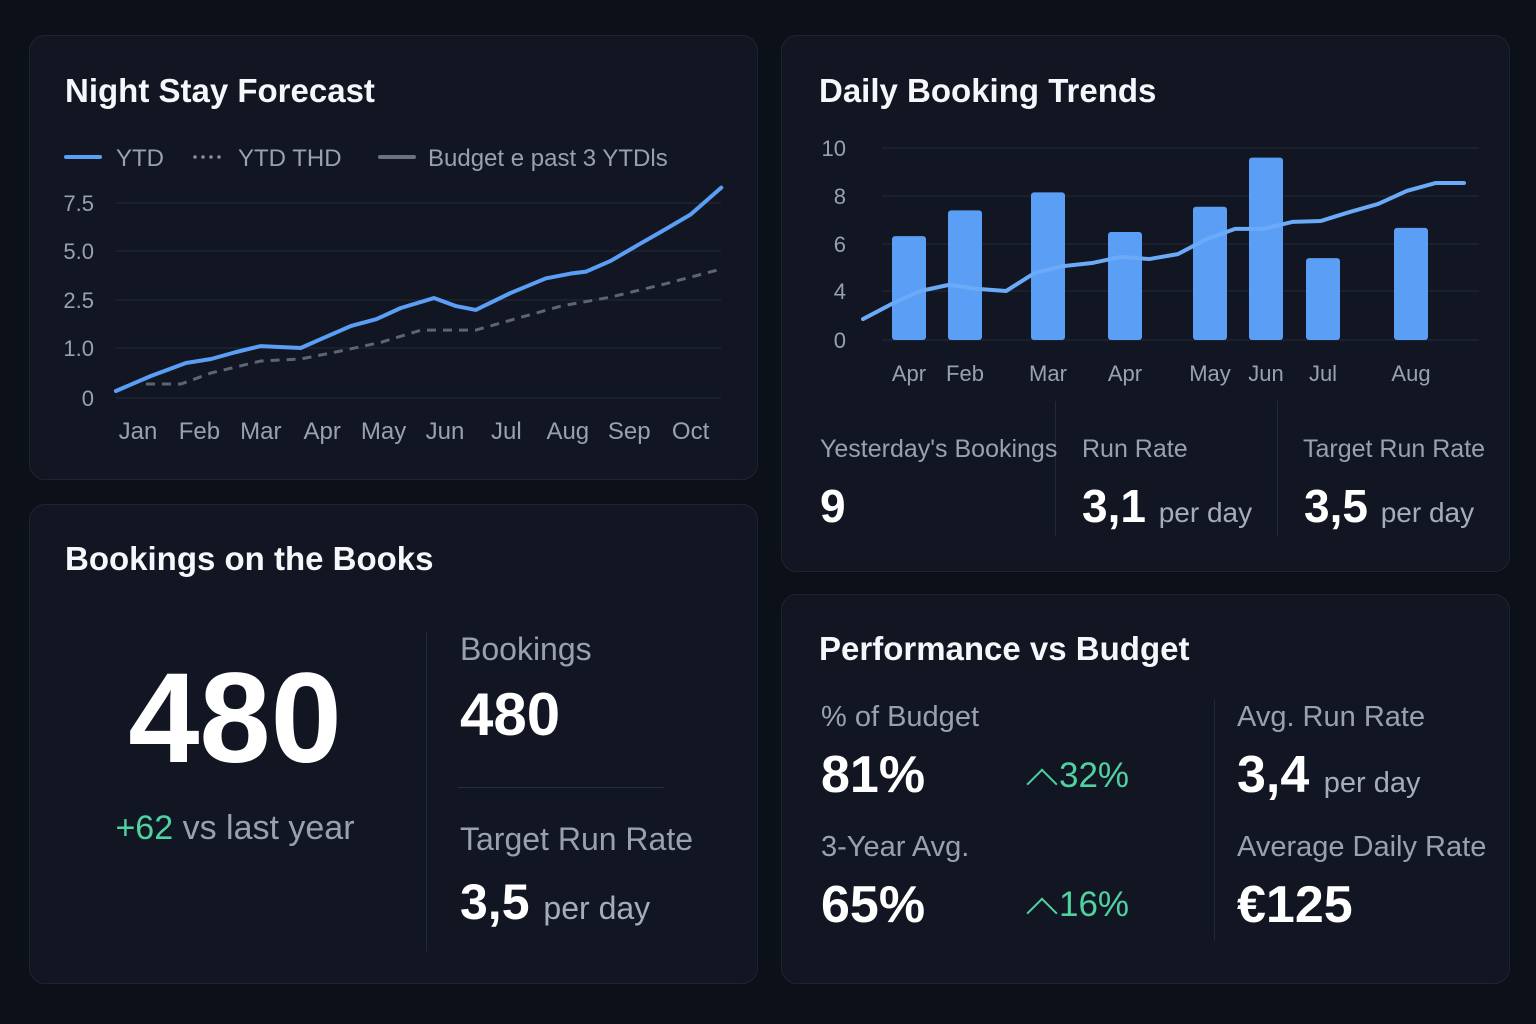  What do you see at coordinates (1372, 783) in the screenshot?
I see `avg-run-rate-unit: per day` at bounding box center [1372, 783].